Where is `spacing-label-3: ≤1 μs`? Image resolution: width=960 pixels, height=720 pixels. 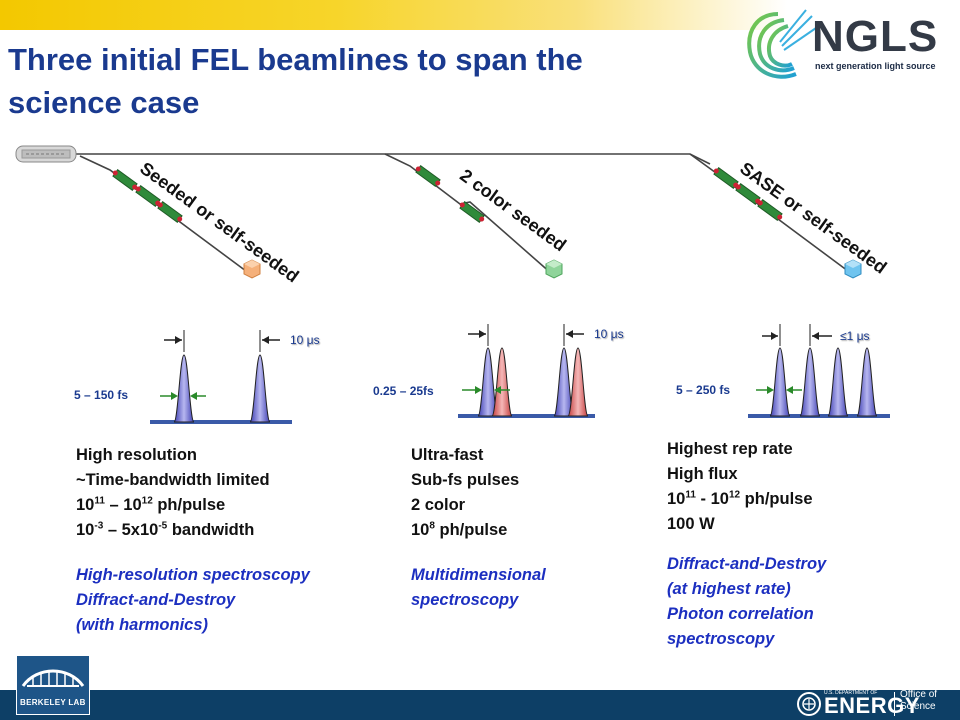 spacing-label-3: ≤1 μs is located at coordinates (855, 336).